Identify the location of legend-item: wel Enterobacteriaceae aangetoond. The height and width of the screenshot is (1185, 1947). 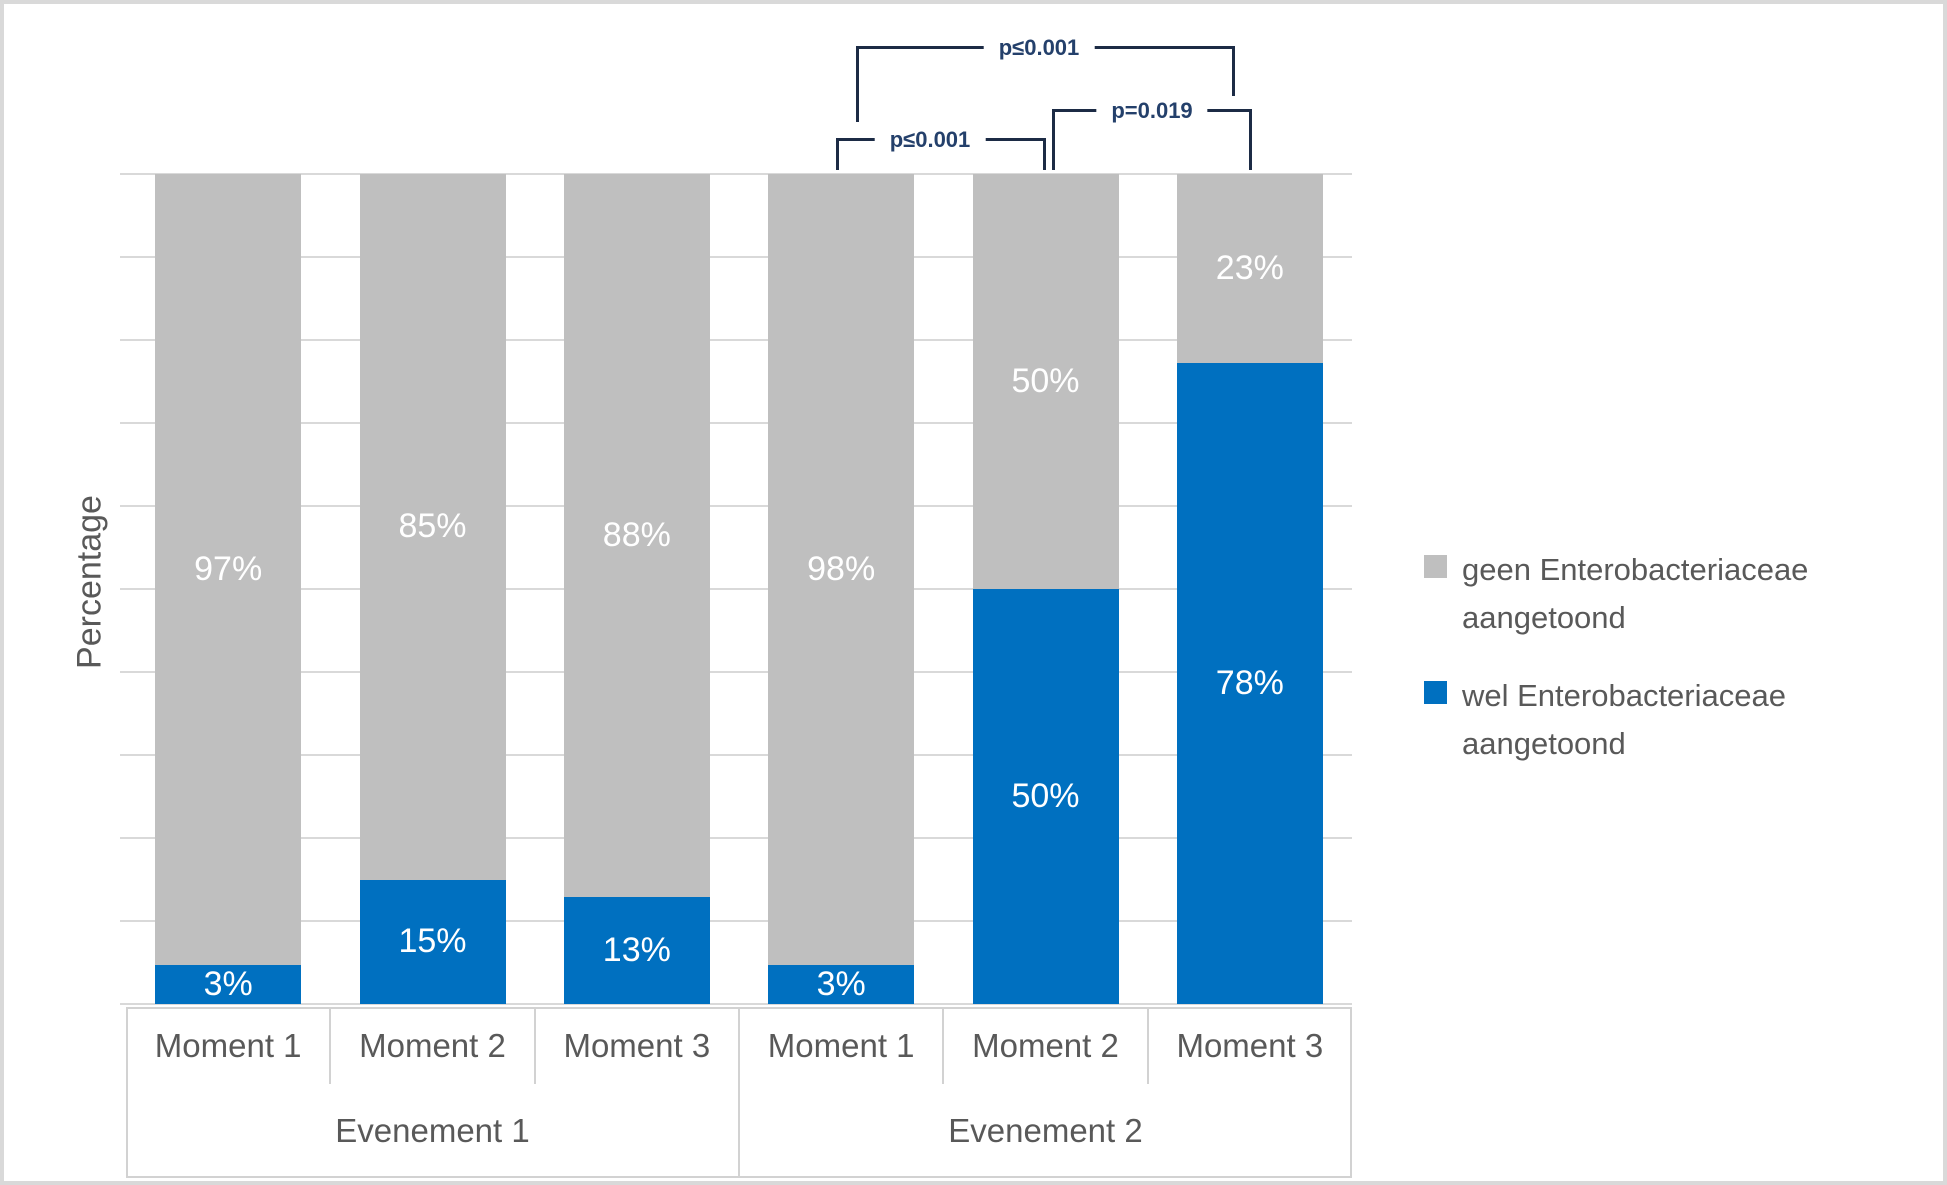
(1669, 720).